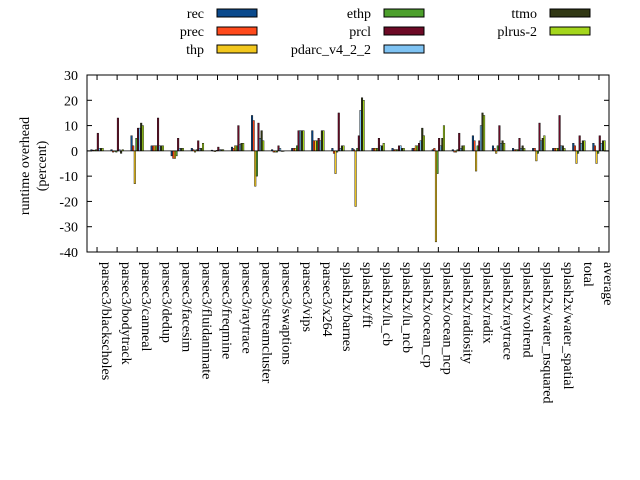  I want to click on x-tick-label: splash2x/ocean_cp, so click(426, 315).